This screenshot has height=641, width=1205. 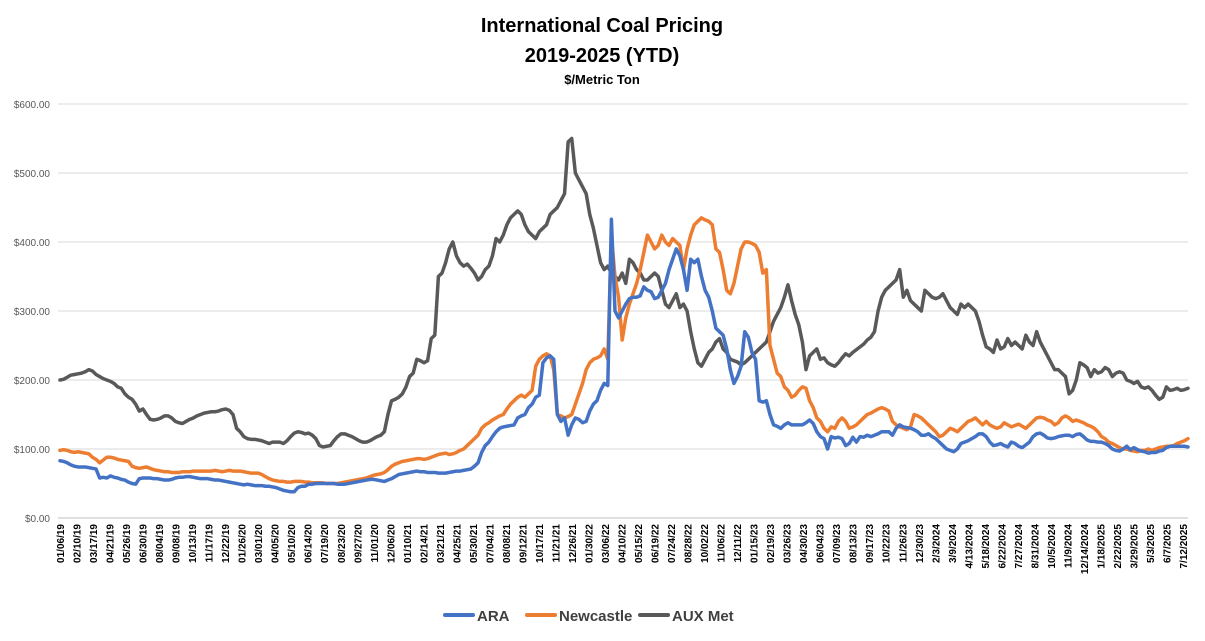 I want to click on x-tick-label: 5/3/2025, so click(x=1151, y=543).